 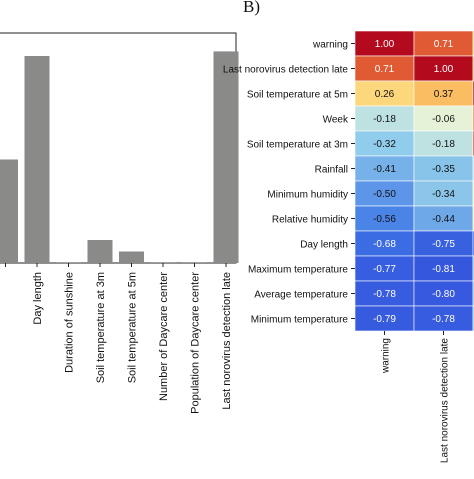 I want to click on heat-value-4-0: -0.32, so click(x=384, y=144).